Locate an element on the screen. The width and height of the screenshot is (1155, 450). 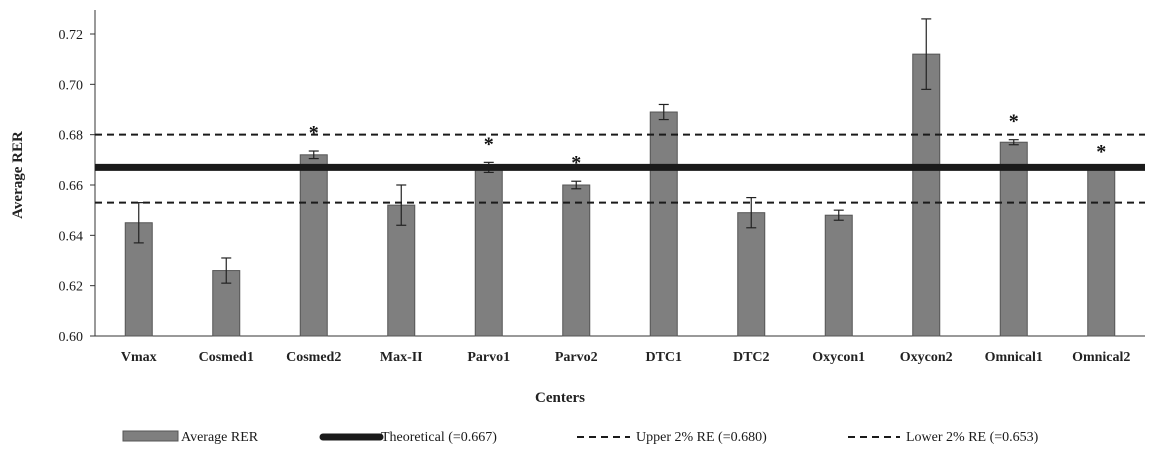
x-tick-label: Omnical2 is located at coordinates (1101, 357).